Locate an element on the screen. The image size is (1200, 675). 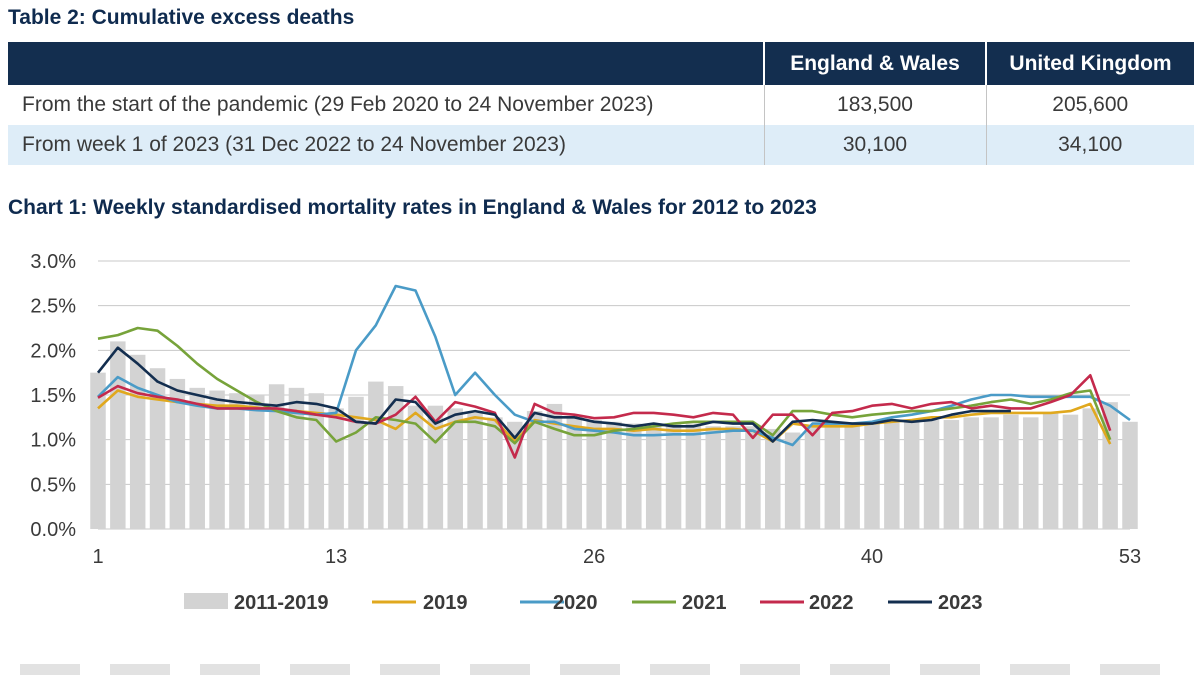
header-united-kingdom: United Kingdom is located at coordinates (1089, 63).